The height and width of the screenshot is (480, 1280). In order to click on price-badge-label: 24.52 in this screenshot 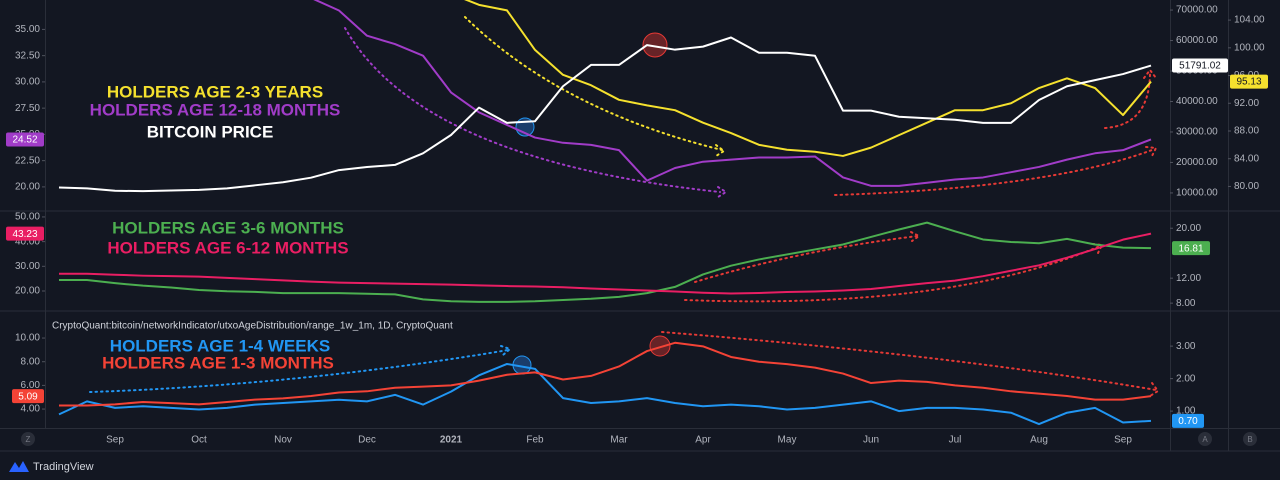, I will do `click(24, 140)`.